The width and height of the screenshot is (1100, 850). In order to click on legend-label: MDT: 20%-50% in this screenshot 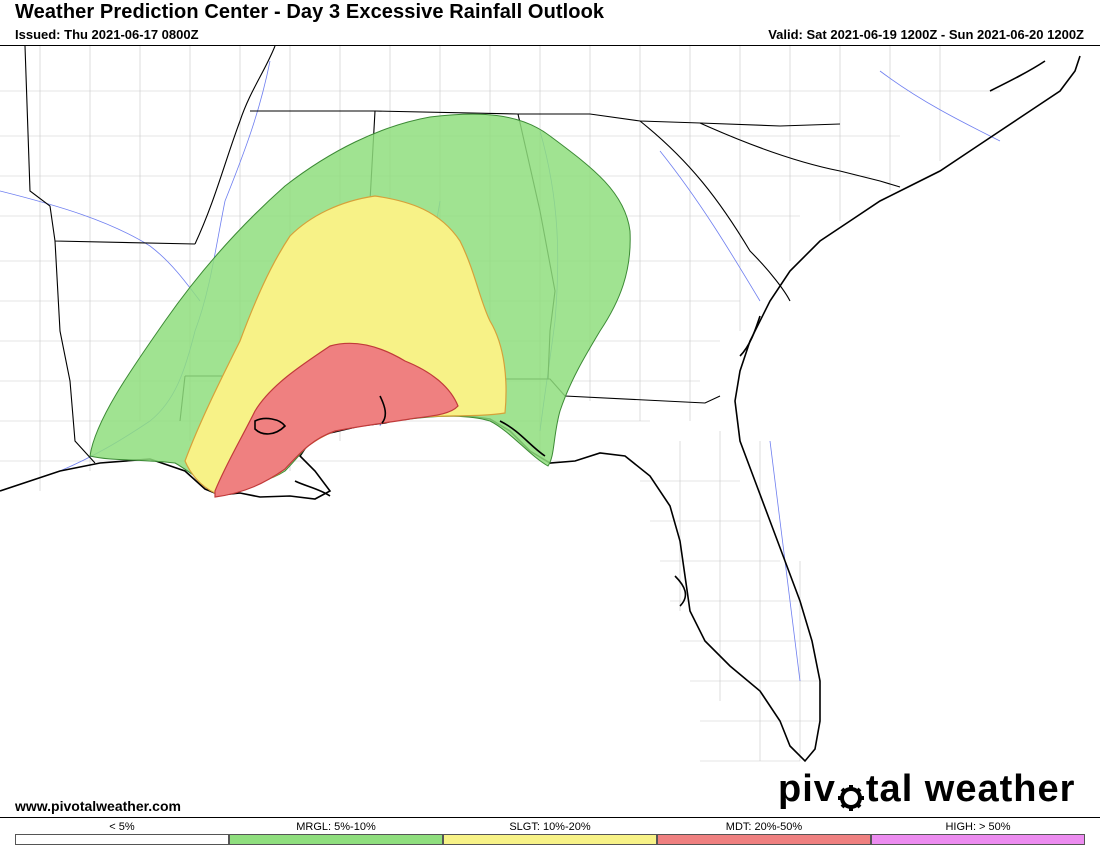, I will do `click(764, 827)`.